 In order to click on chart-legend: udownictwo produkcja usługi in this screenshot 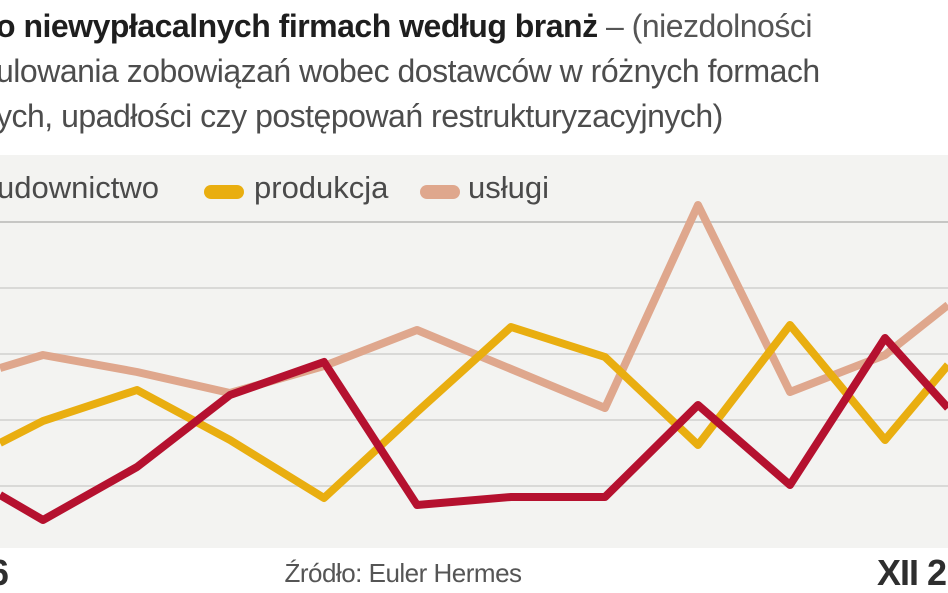, I will do `click(474, 185)`.